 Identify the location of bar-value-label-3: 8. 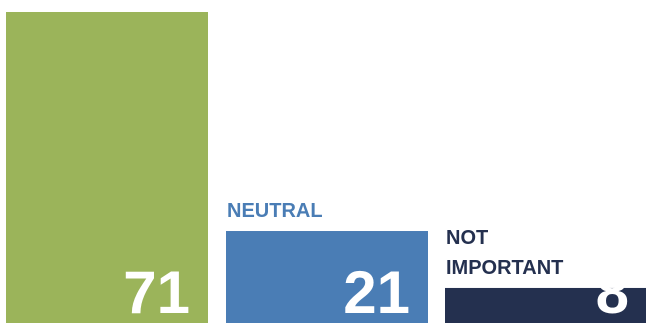
(612, 291).